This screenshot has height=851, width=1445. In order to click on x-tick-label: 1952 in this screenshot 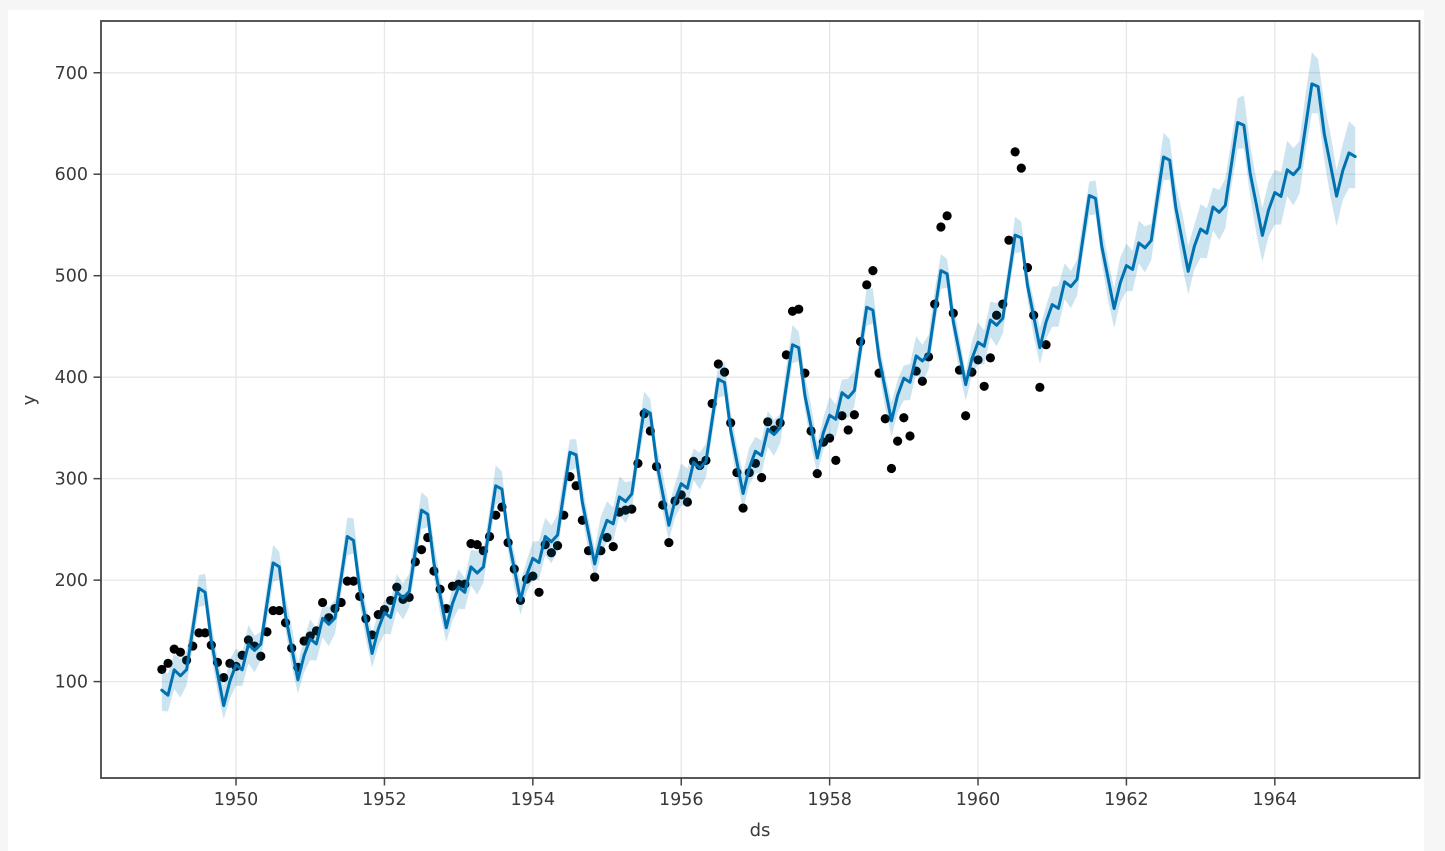, I will do `click(384, 800)`.